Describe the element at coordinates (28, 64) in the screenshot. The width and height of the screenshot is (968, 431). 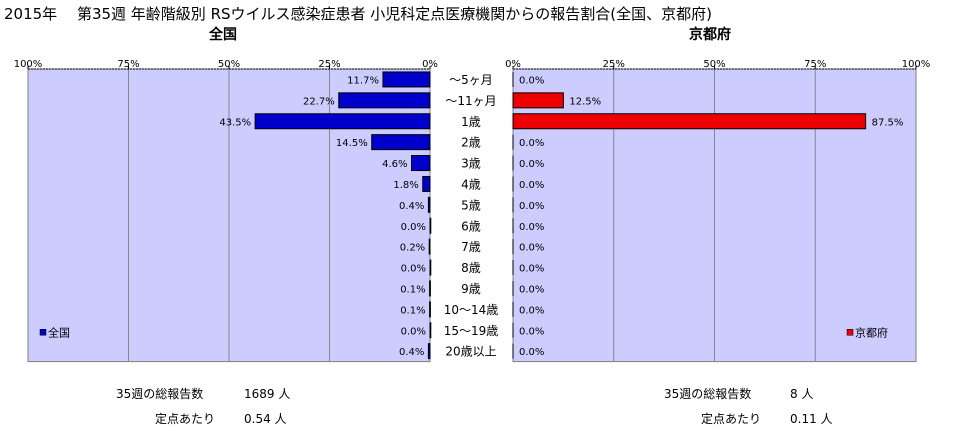
I see `national-tick-label: 100%` at that location.